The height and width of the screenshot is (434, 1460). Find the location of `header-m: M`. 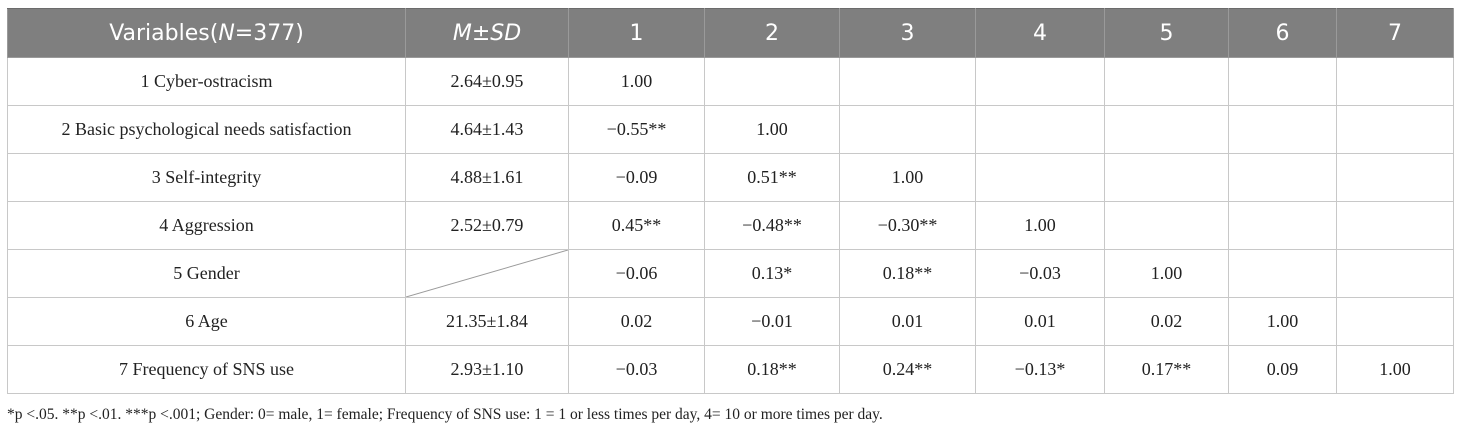

header-m: M is located at coordinates (462, 33).